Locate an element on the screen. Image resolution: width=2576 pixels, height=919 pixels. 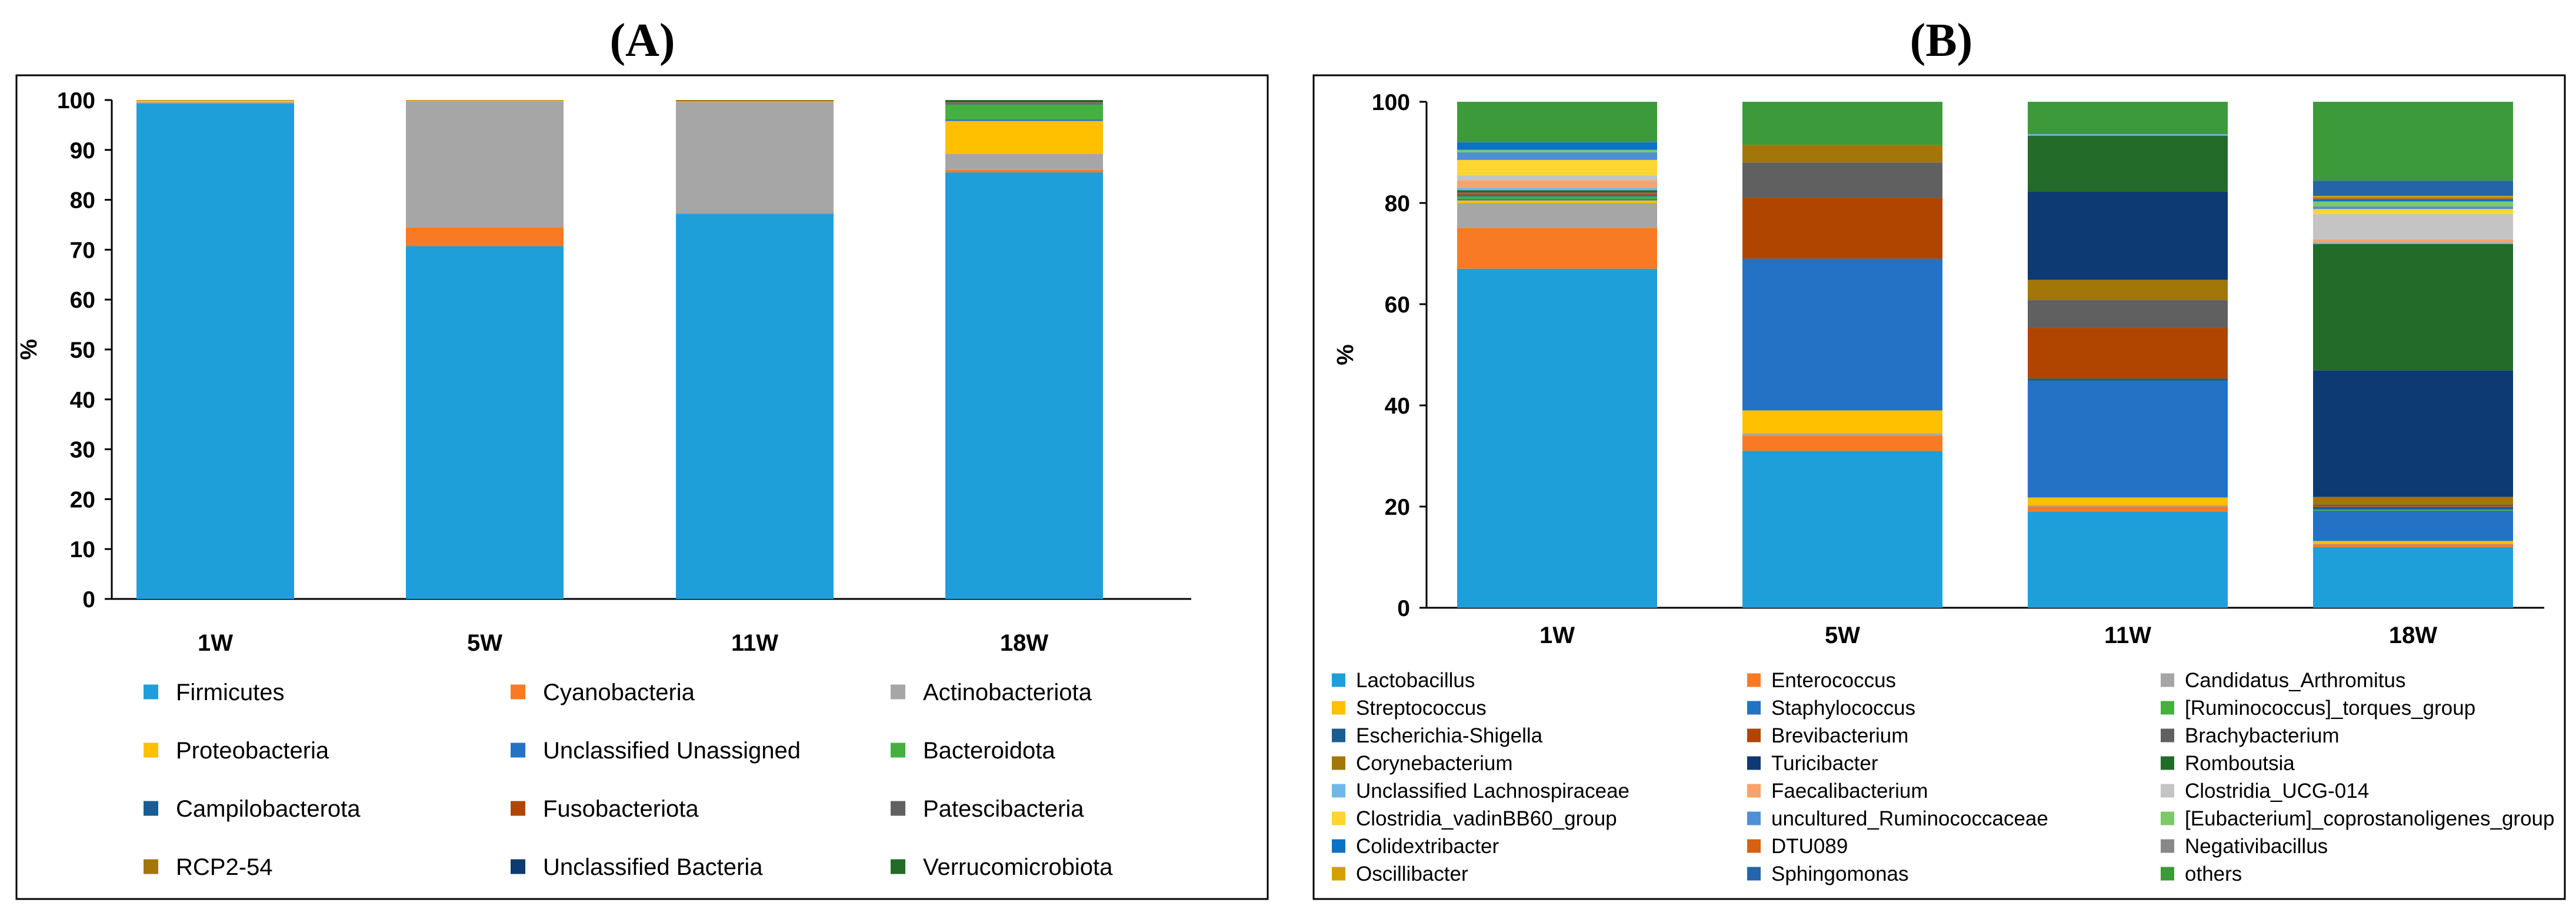
panel-b-legend-label: DTU089 is located at coordinates (1810, 846).